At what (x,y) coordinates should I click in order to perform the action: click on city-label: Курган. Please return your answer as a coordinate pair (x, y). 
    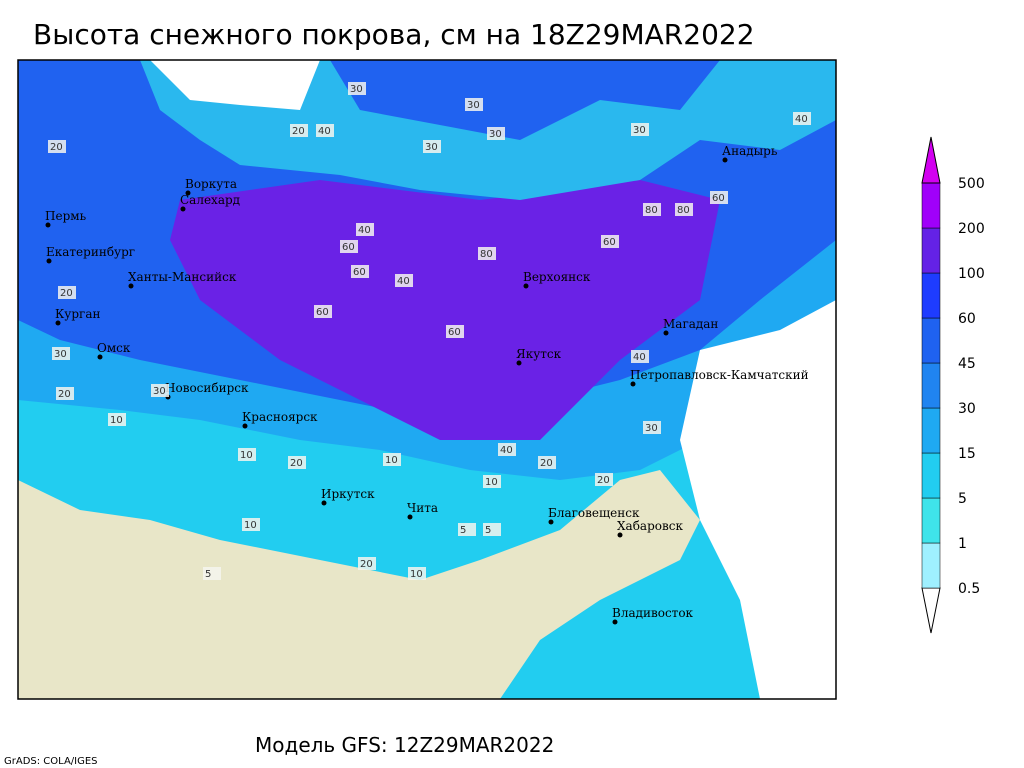
    Looking at the image, I should click on (77, 314).